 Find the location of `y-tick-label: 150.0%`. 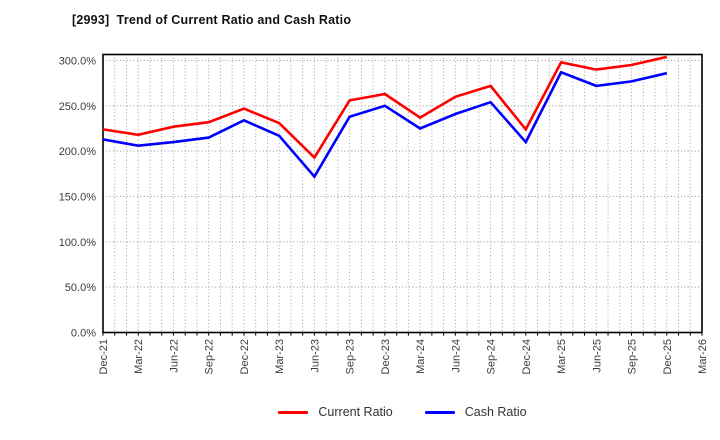

y-tick-label: 150.0% is located at coordinates (78, 198).